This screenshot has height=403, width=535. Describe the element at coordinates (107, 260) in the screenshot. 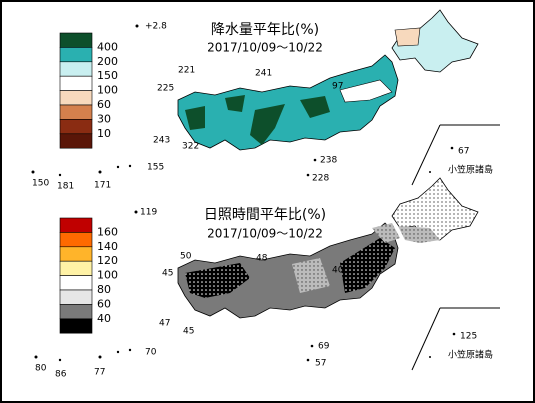

I see `legend-label: 120` at that location.